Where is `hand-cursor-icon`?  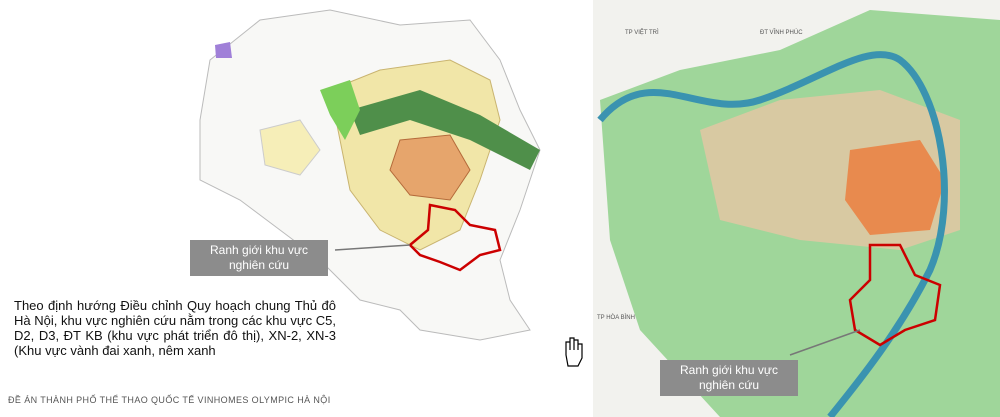 hand-cursor-icon is located at coordinates (574, 352).